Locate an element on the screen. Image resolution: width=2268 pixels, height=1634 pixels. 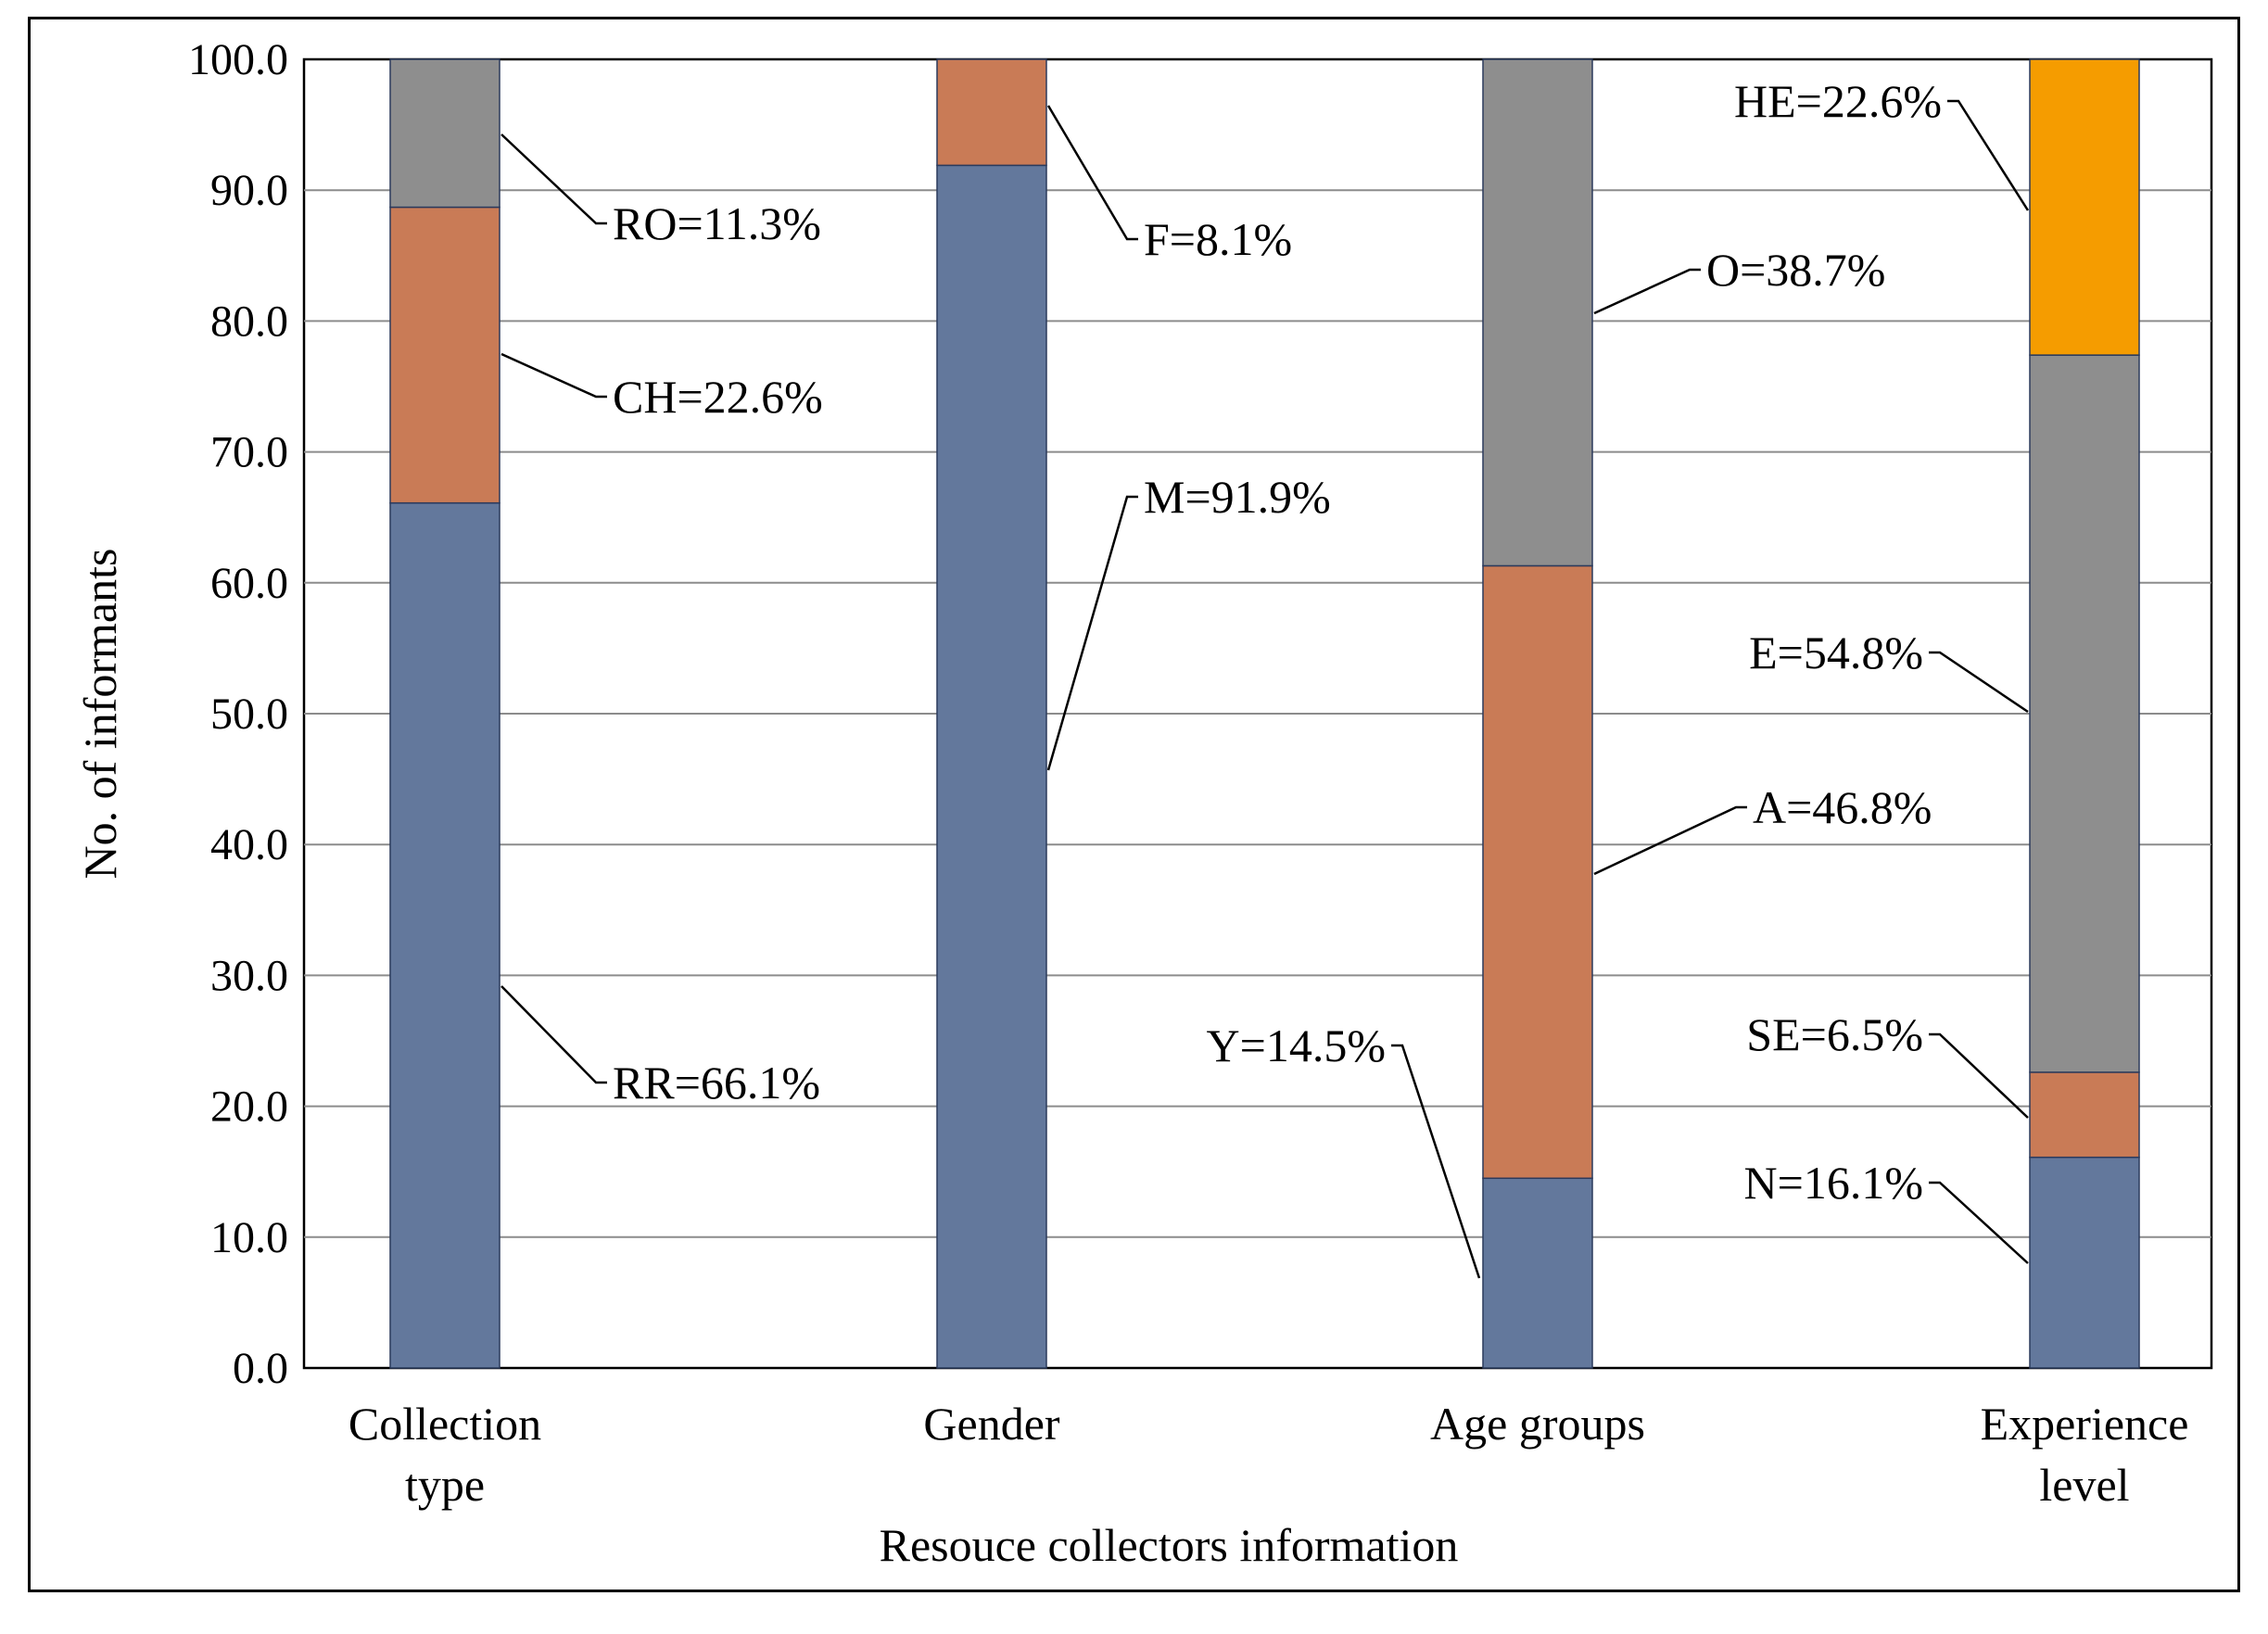
data-label-n: N=16.1% is located at coordinates (1833, 1183).